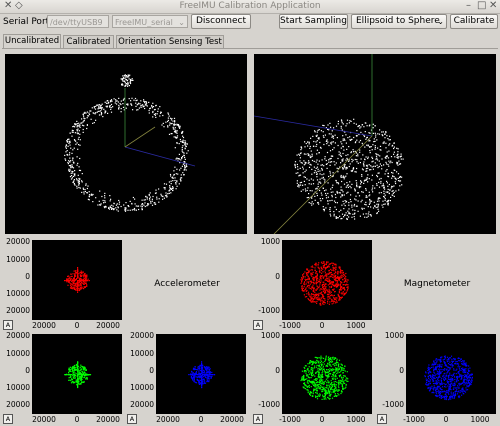  What do you see at coordinates (32, 41) in the screenshot?
I see `tab-uncalibrated: Uncalibrated` at bounding box center [32, 41].